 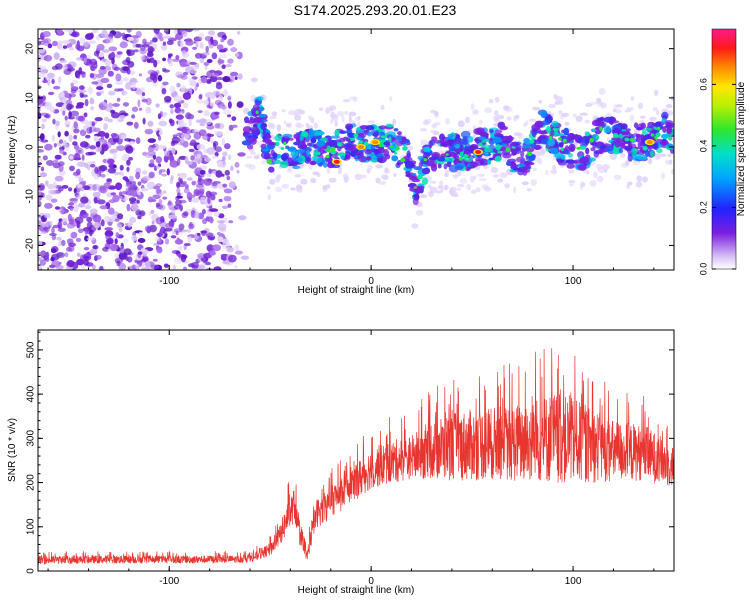 What do you see at coordinates (375, 10) in the screenshot?
I see `figure-title: S174.2025.293.20.01.E23` at bounding box center [375, 10].